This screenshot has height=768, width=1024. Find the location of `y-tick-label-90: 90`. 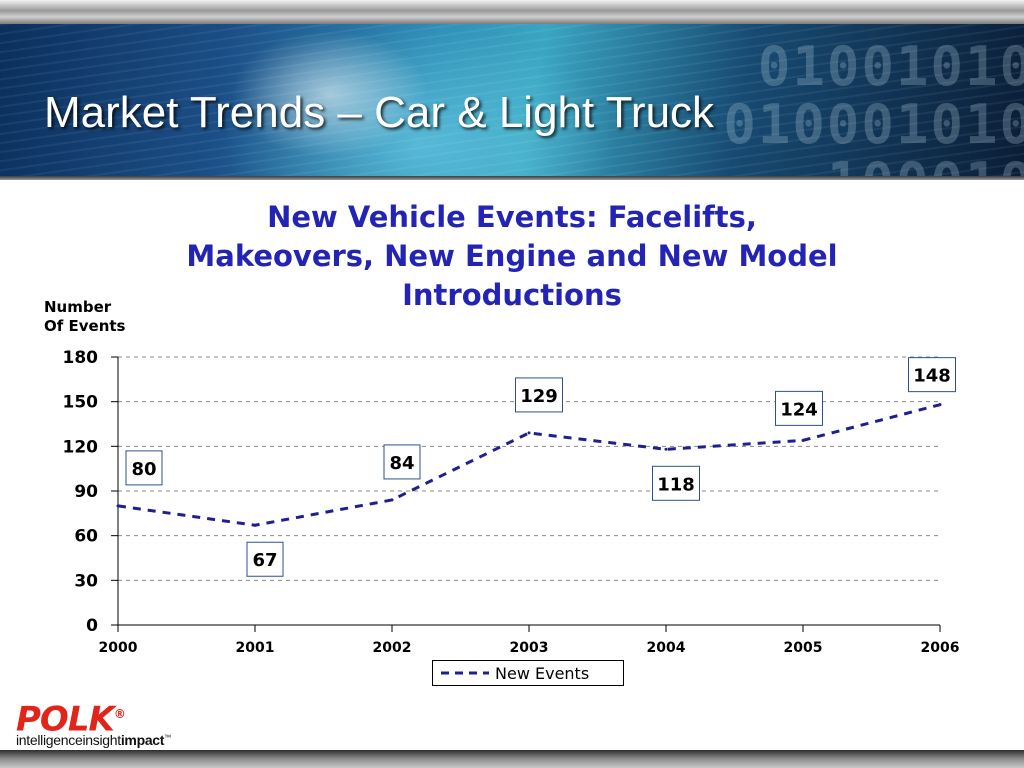

y-tick-label-90: 90 is located at coordinates (86, 492).